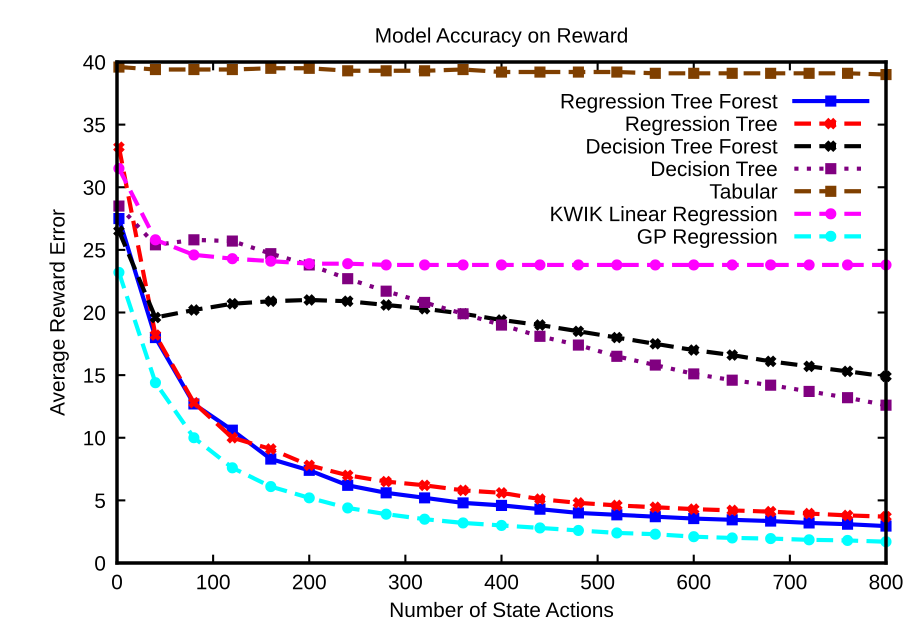 This screenshot has height=640, width=910. I want to click on x-tick-label: 400, so click(501, 582).